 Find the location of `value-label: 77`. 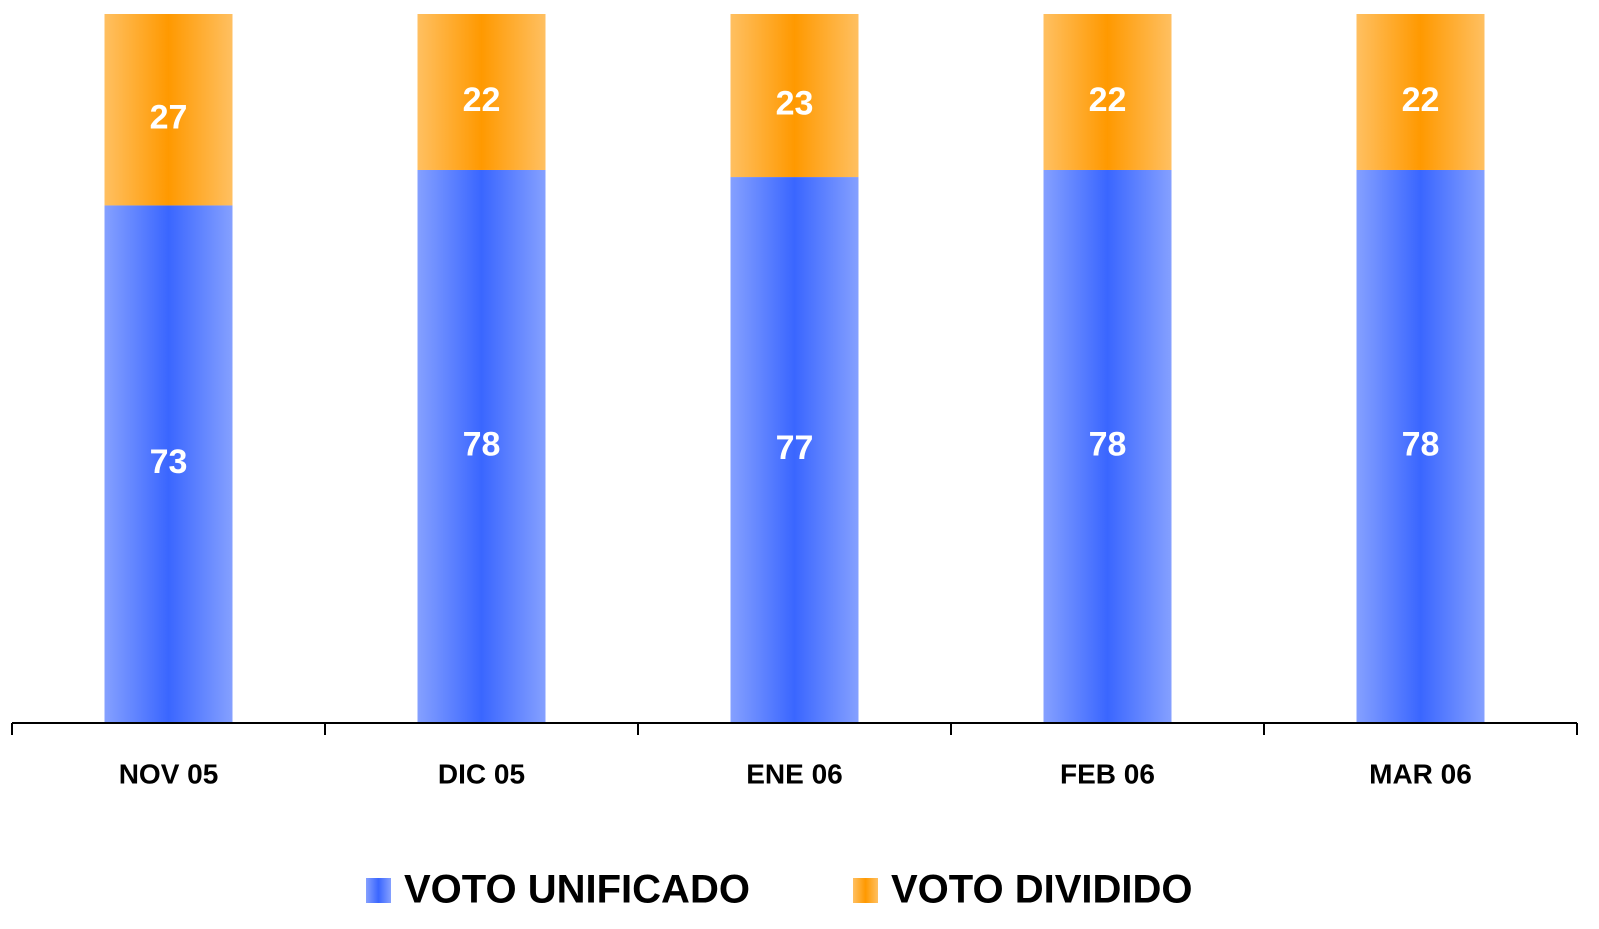

value-label: 77 is located at coordinates (795, 448).